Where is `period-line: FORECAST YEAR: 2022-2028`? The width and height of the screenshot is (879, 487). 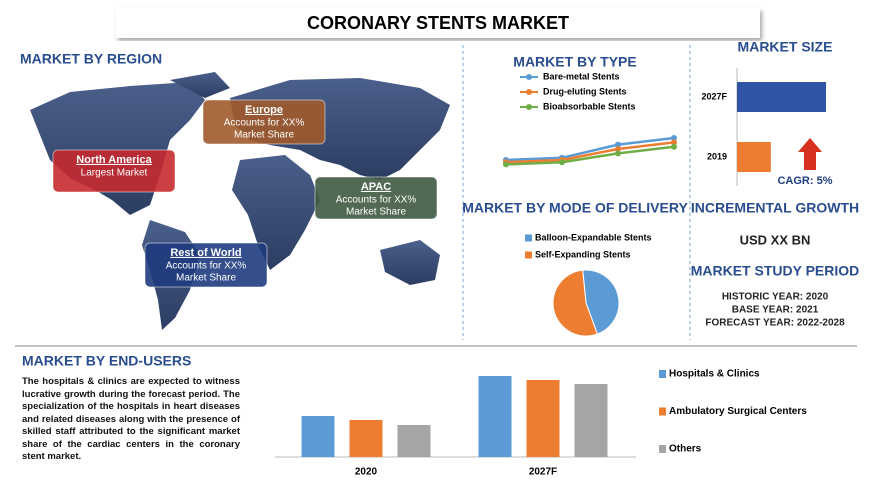
period-line: FORECAST YEAR: 2022-2028 is located at coordinates (775, 323).